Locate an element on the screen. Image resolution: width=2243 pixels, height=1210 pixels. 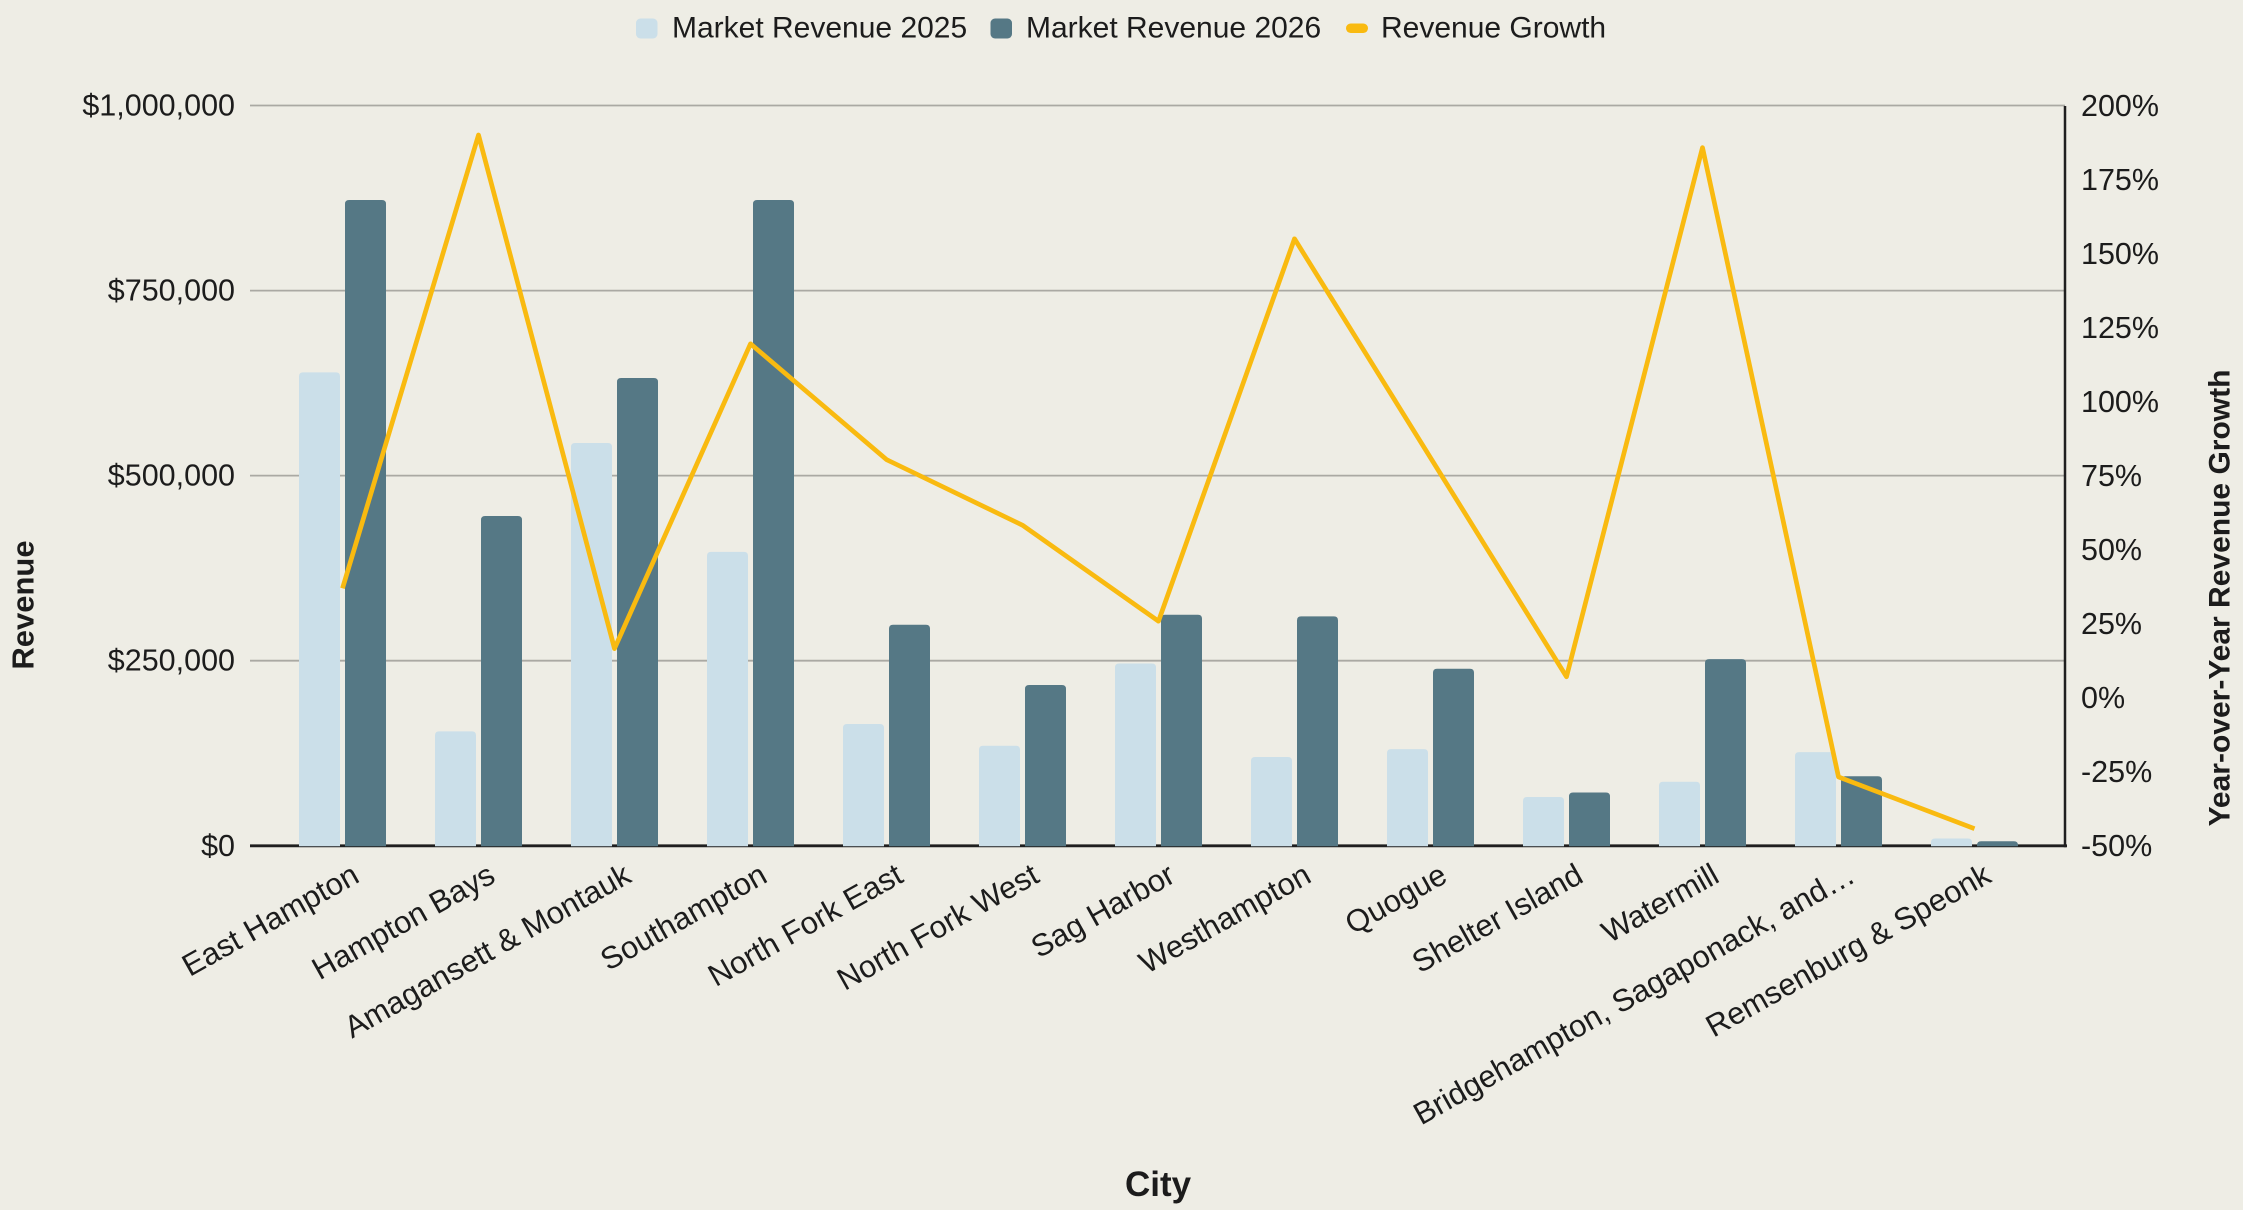
svg-text: $500,000 is located at coordinates (171, 476).